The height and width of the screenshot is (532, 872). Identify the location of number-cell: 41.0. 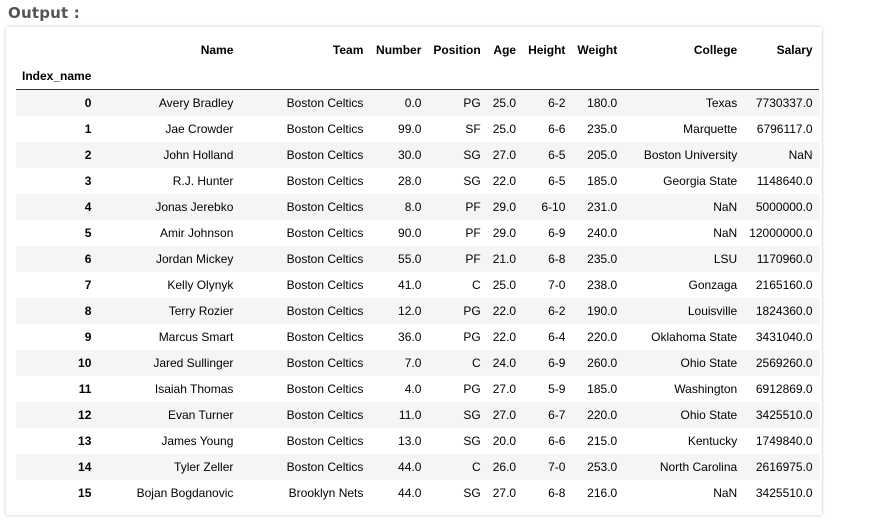
(410, 285).